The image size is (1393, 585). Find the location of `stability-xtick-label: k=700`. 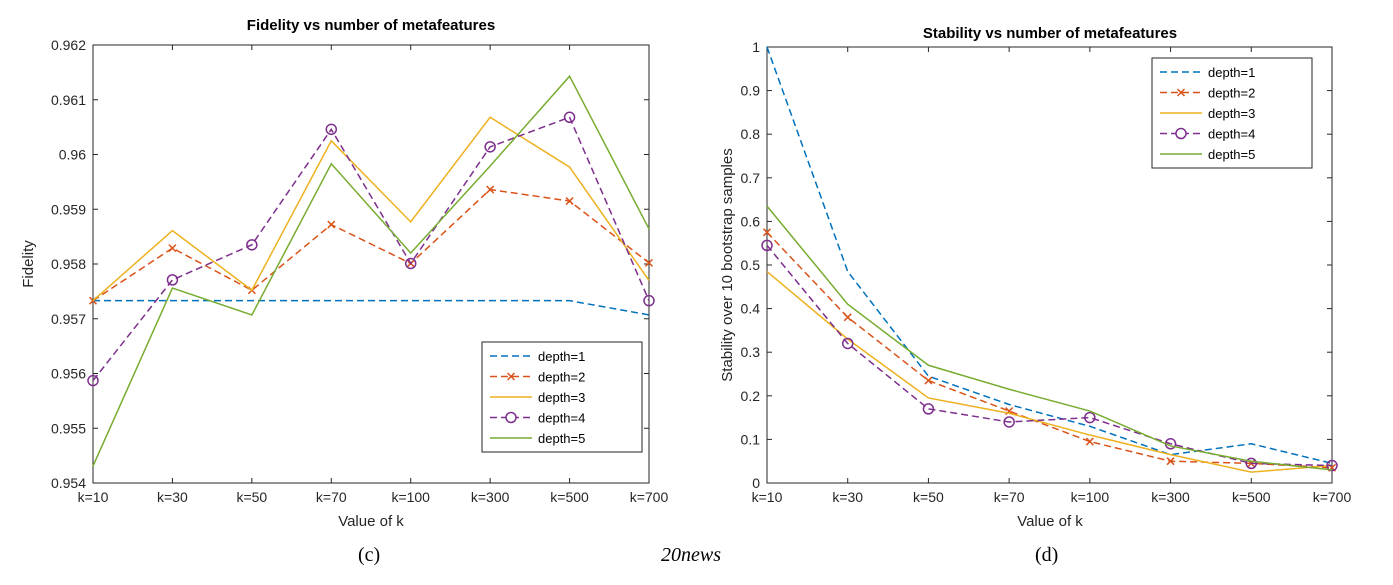

stability-xtick-label: k=700 is located at coordinates (1332, 497).